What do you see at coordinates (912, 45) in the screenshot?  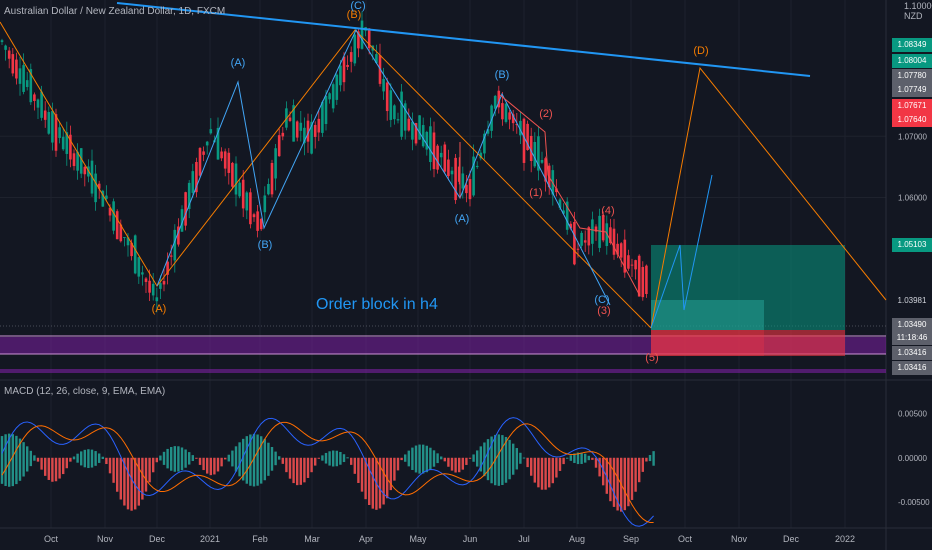 I see `price-axis-label: 1.08349` at bounding box center [912, 45].